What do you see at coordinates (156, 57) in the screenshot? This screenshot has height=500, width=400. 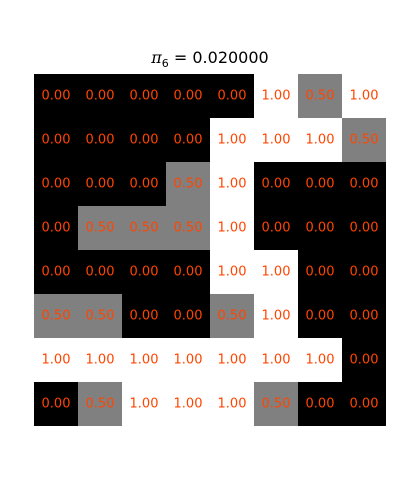 I see `title-symbol: π` at bounding box center [156, 57].